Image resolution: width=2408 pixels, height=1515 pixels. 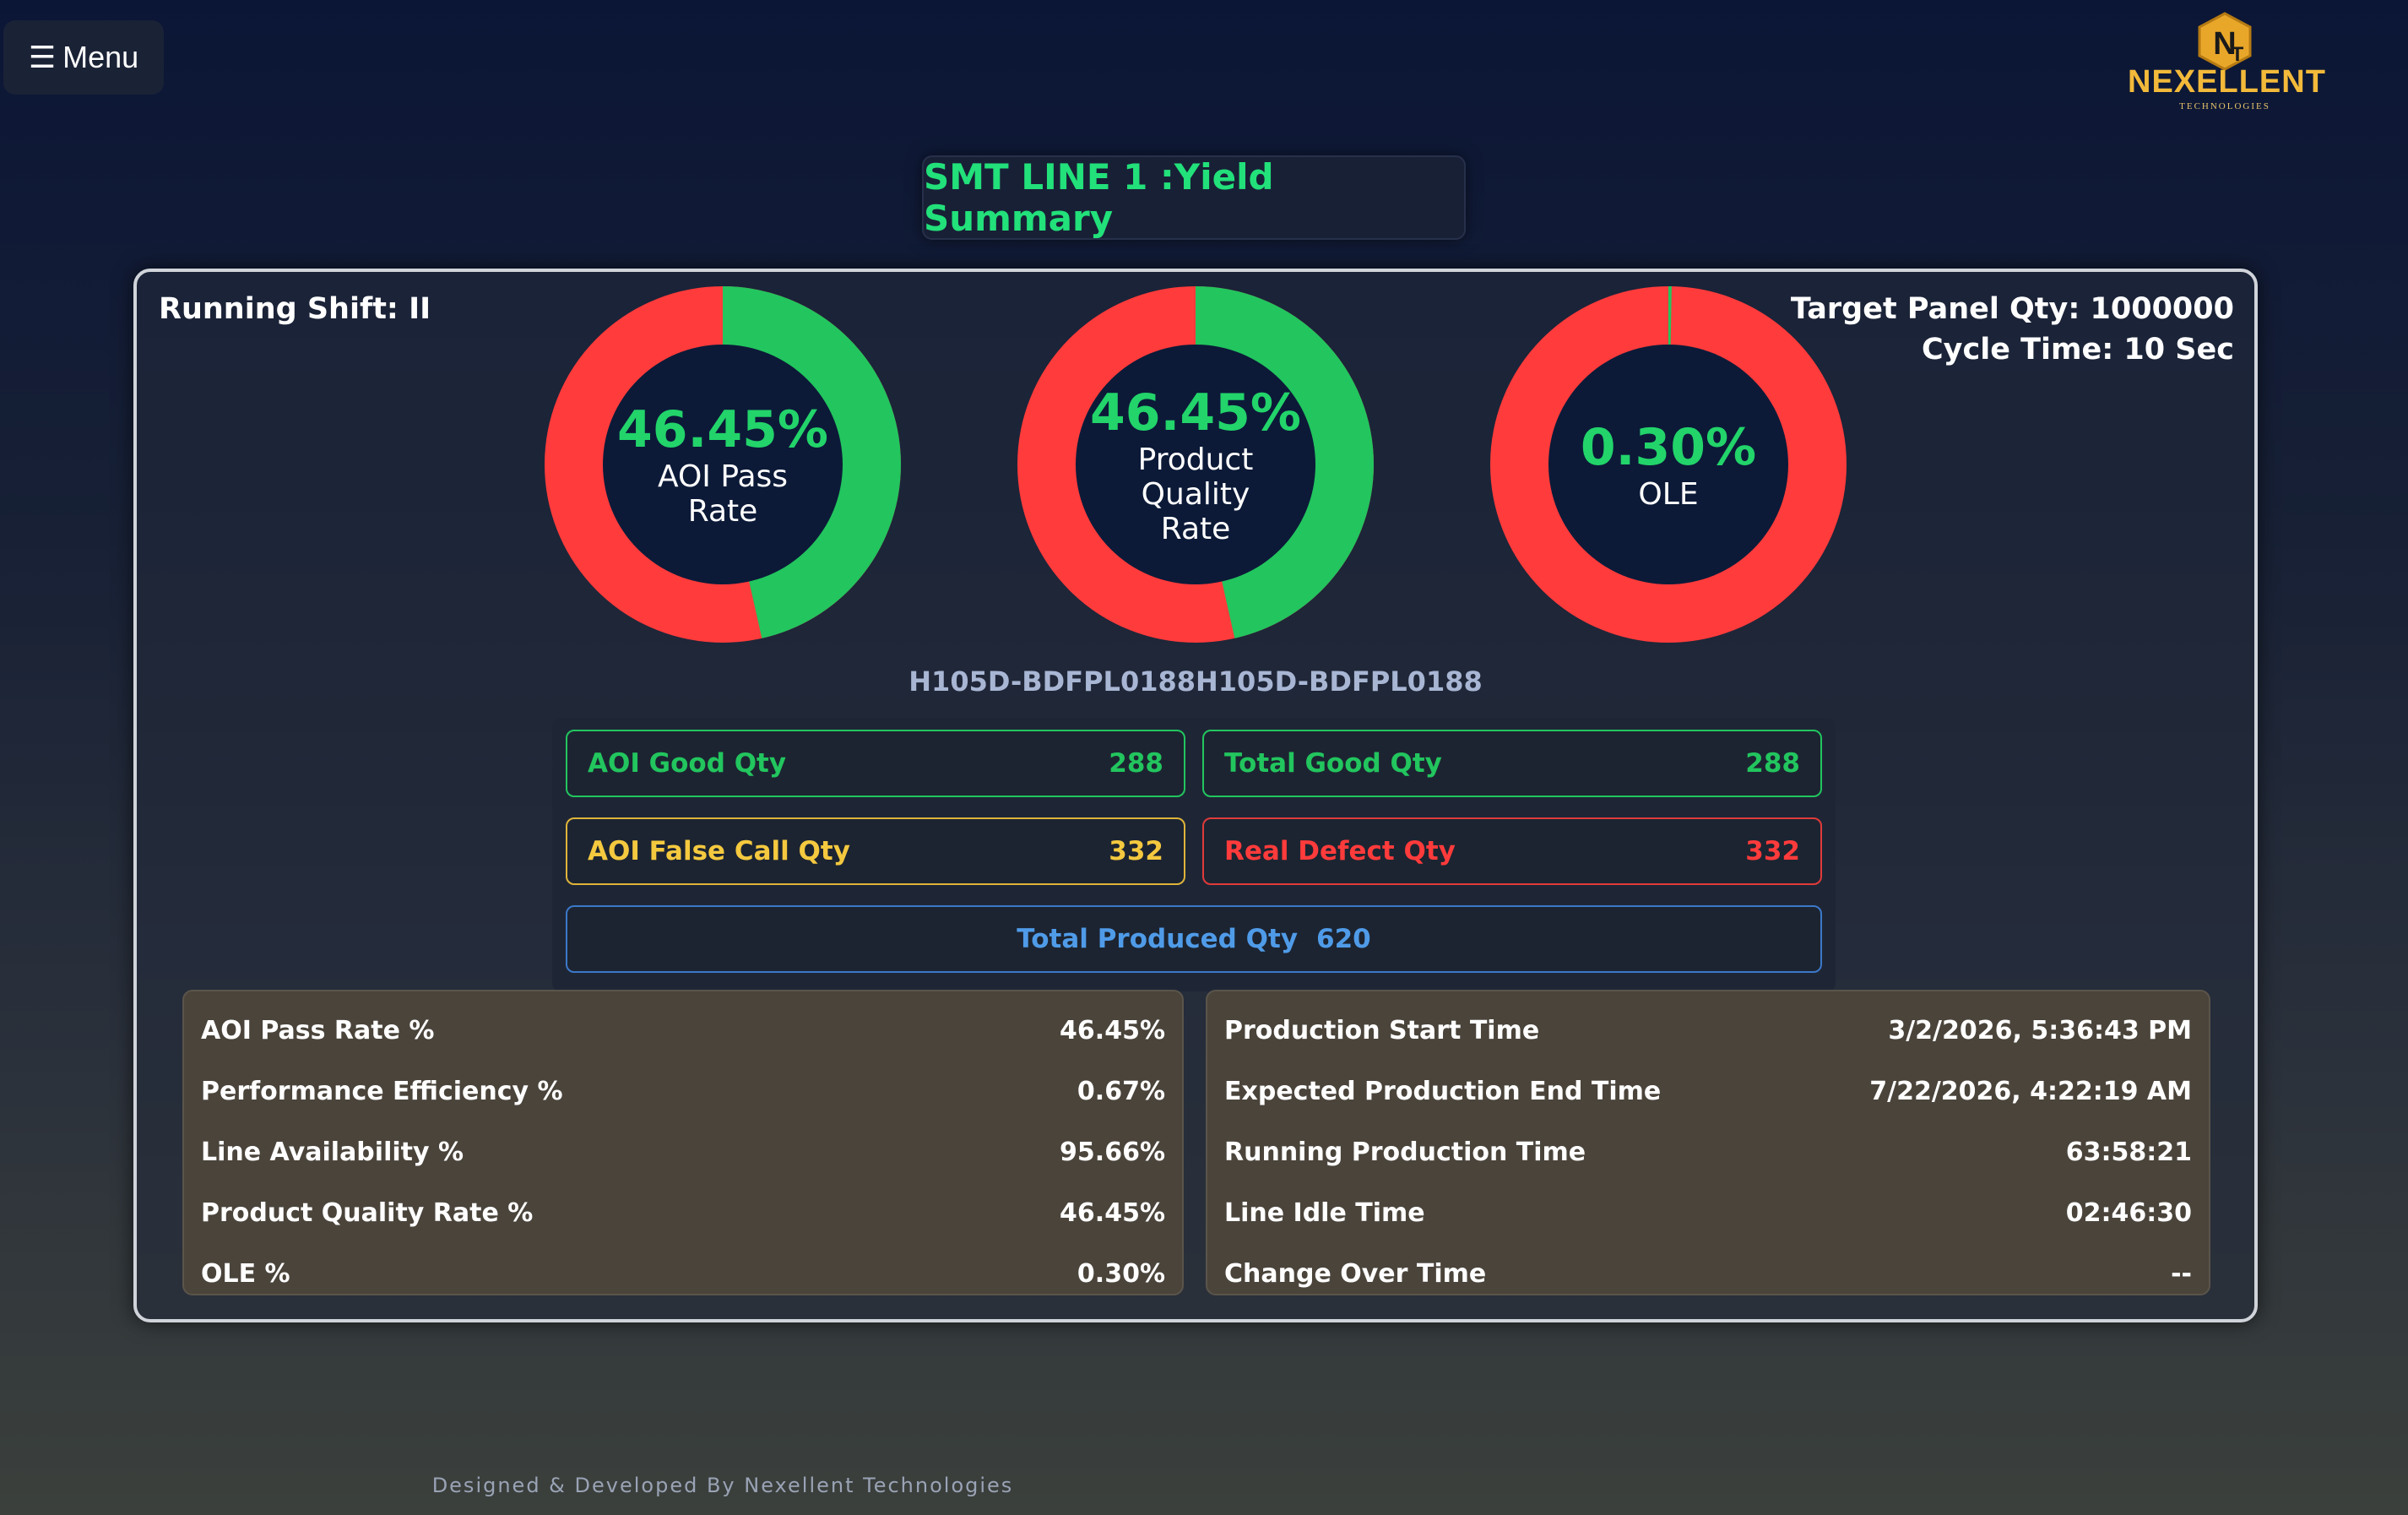 I want to click on stat-label: Performance Efficiency %, so click(x=382, y=1091).